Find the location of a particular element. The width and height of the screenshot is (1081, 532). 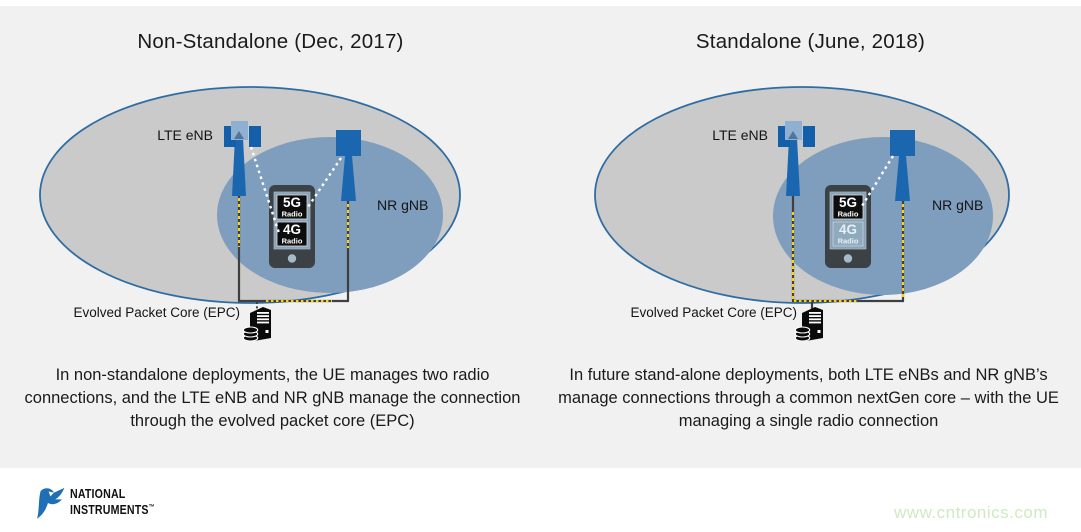

ni-logo-text: NATIONAL INSTRUMENTS™ is located at coordinates (112, 502).